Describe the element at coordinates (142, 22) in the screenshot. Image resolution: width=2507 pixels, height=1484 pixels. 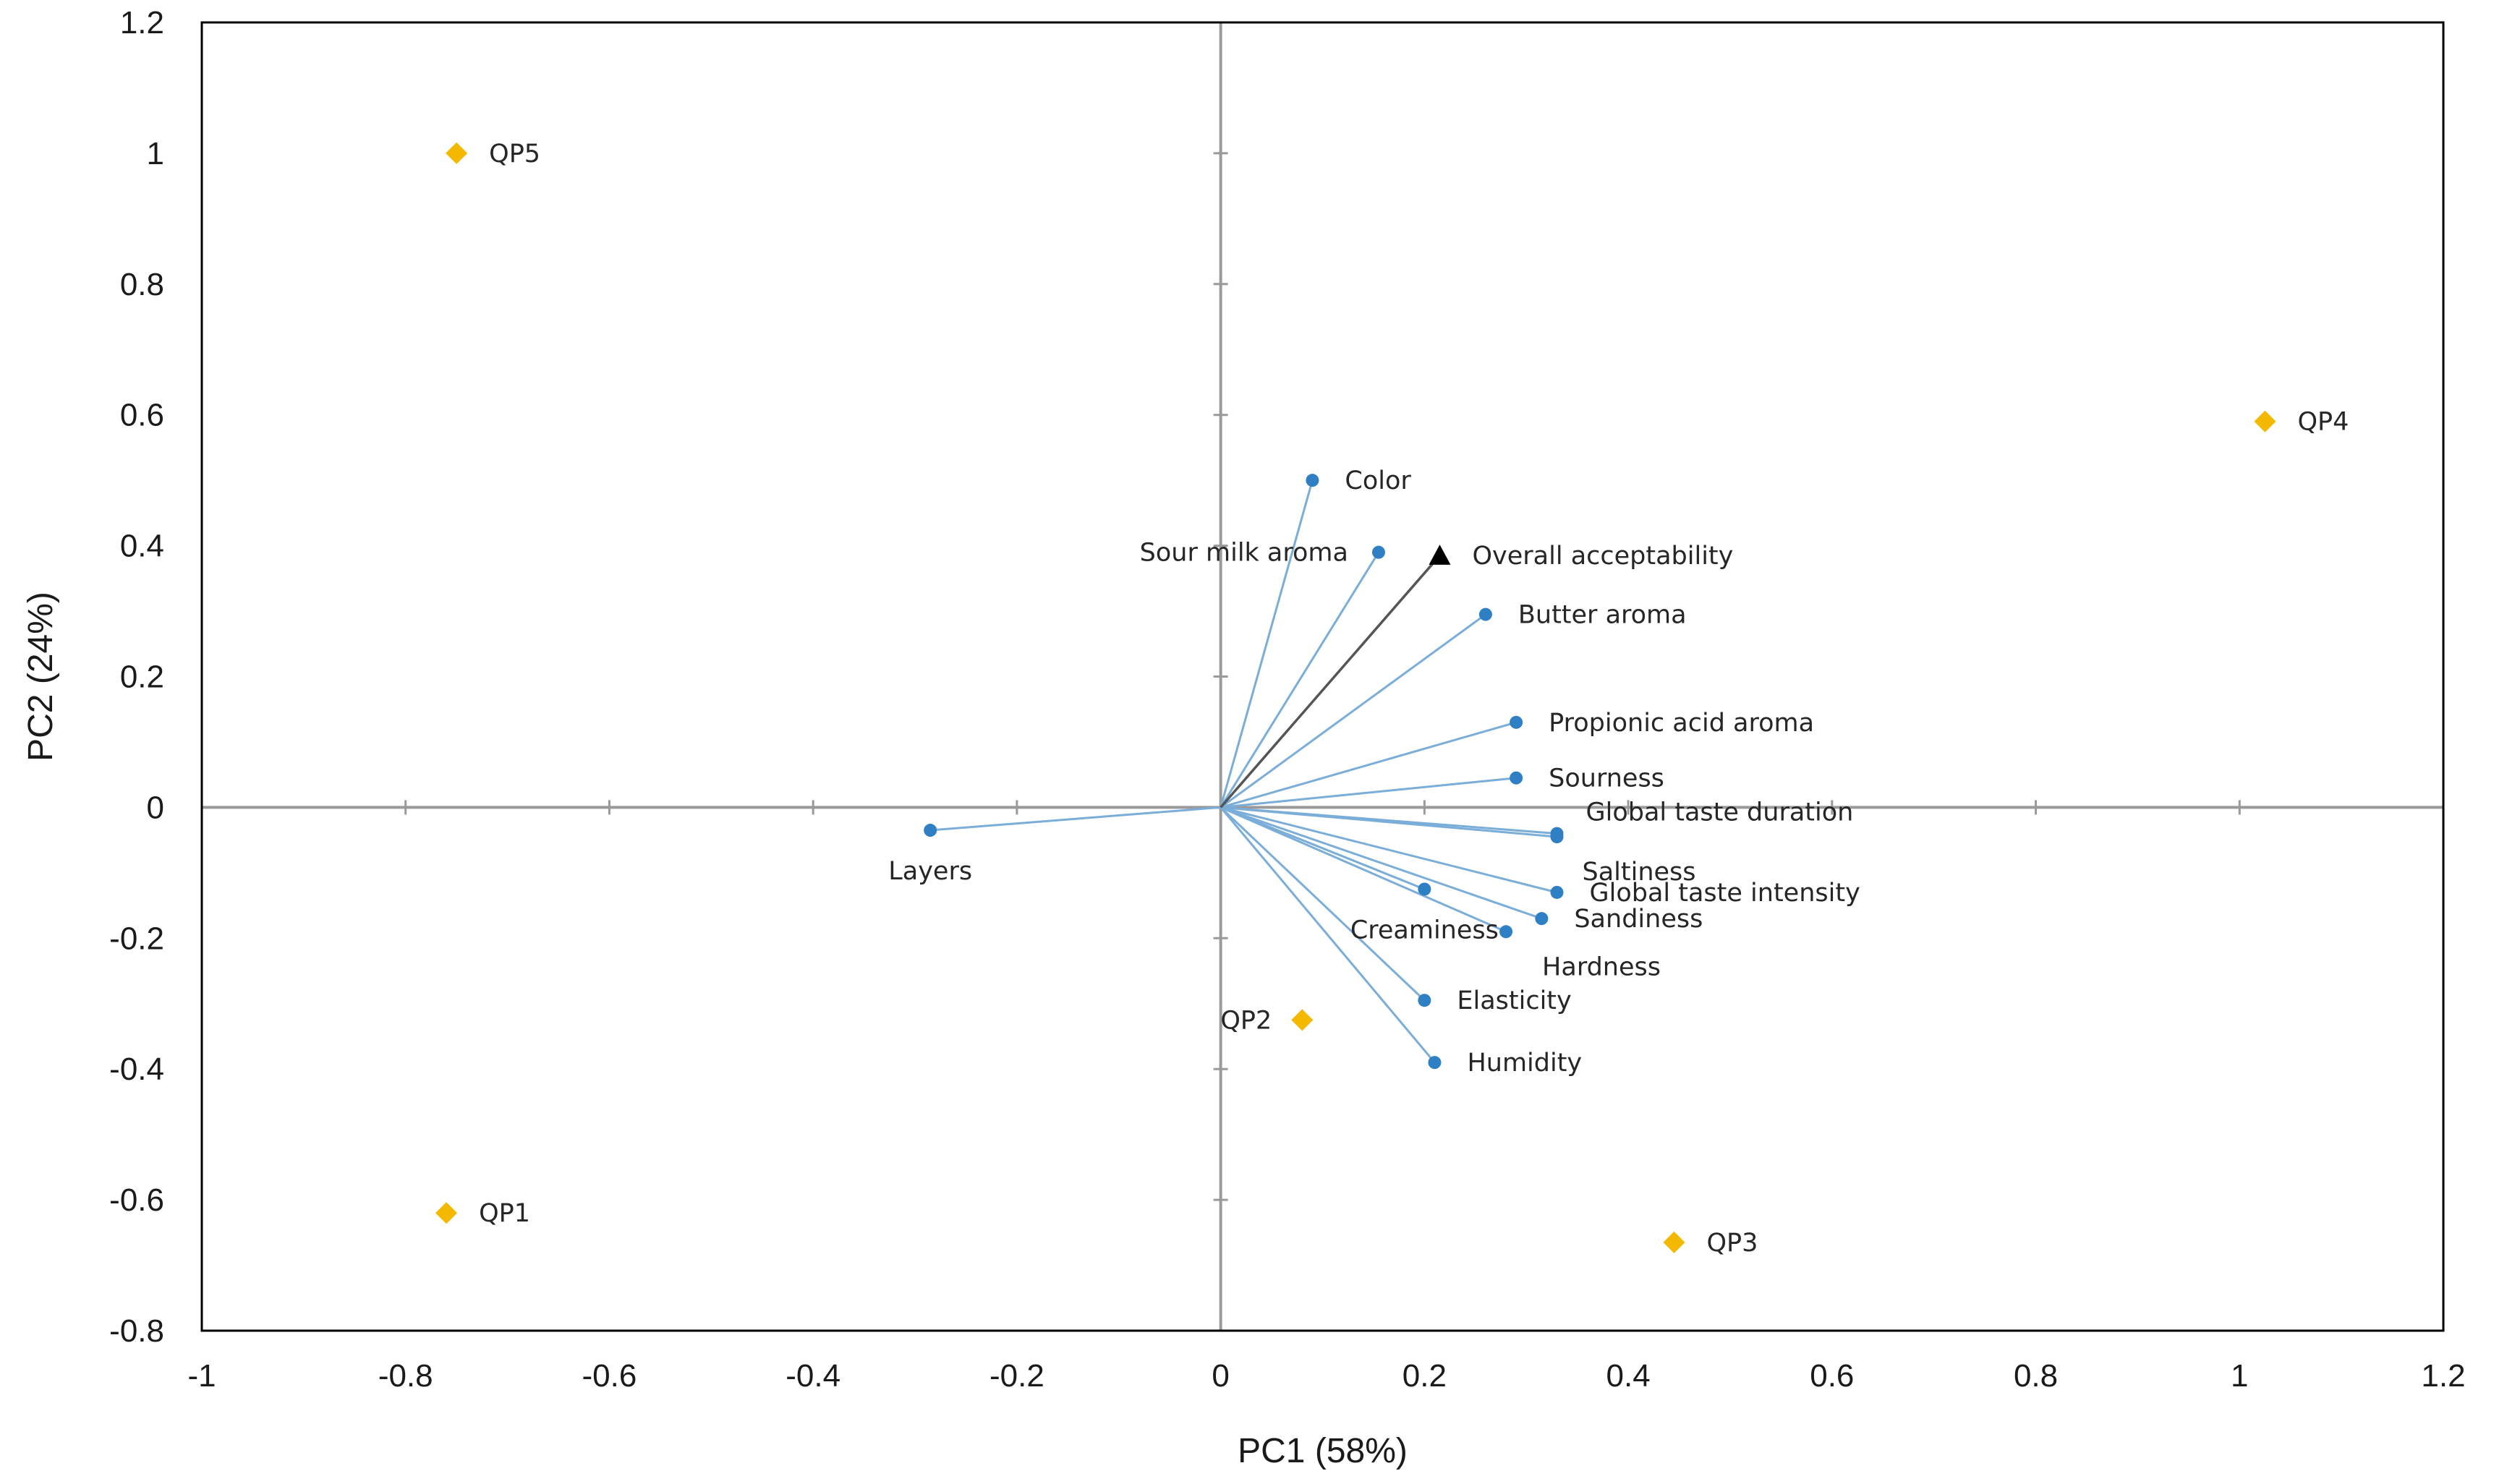
I see `y-tick-label: 1.2` at that location.